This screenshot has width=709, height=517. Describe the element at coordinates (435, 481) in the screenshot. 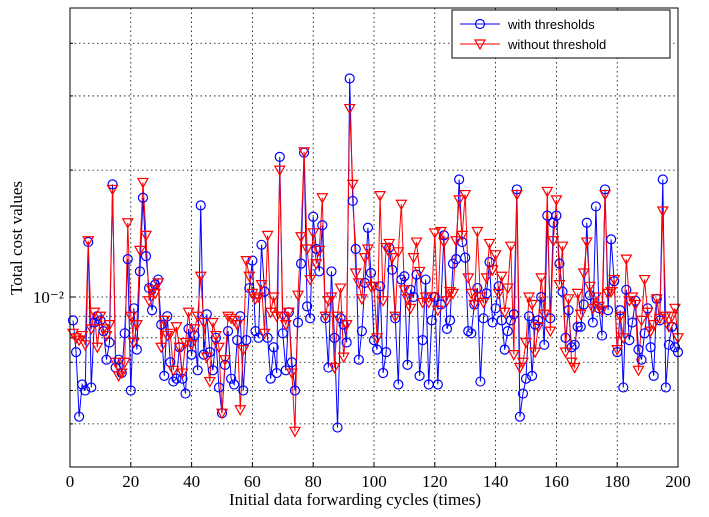

I see `x-tick-label: 120` at that location.